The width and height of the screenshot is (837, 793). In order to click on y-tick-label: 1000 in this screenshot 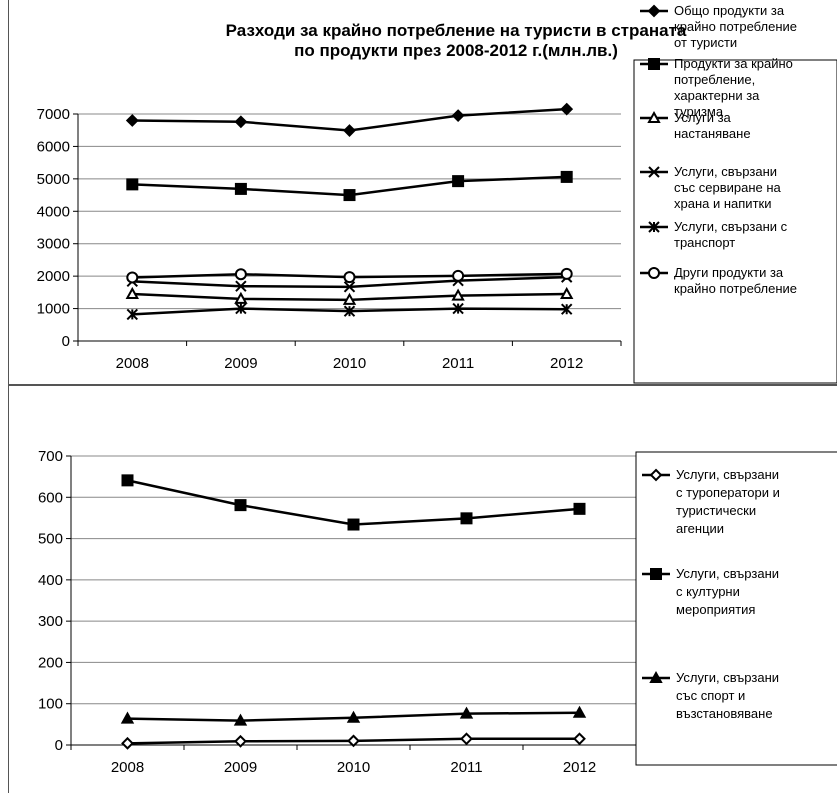, I will do `click(53, 309)`.